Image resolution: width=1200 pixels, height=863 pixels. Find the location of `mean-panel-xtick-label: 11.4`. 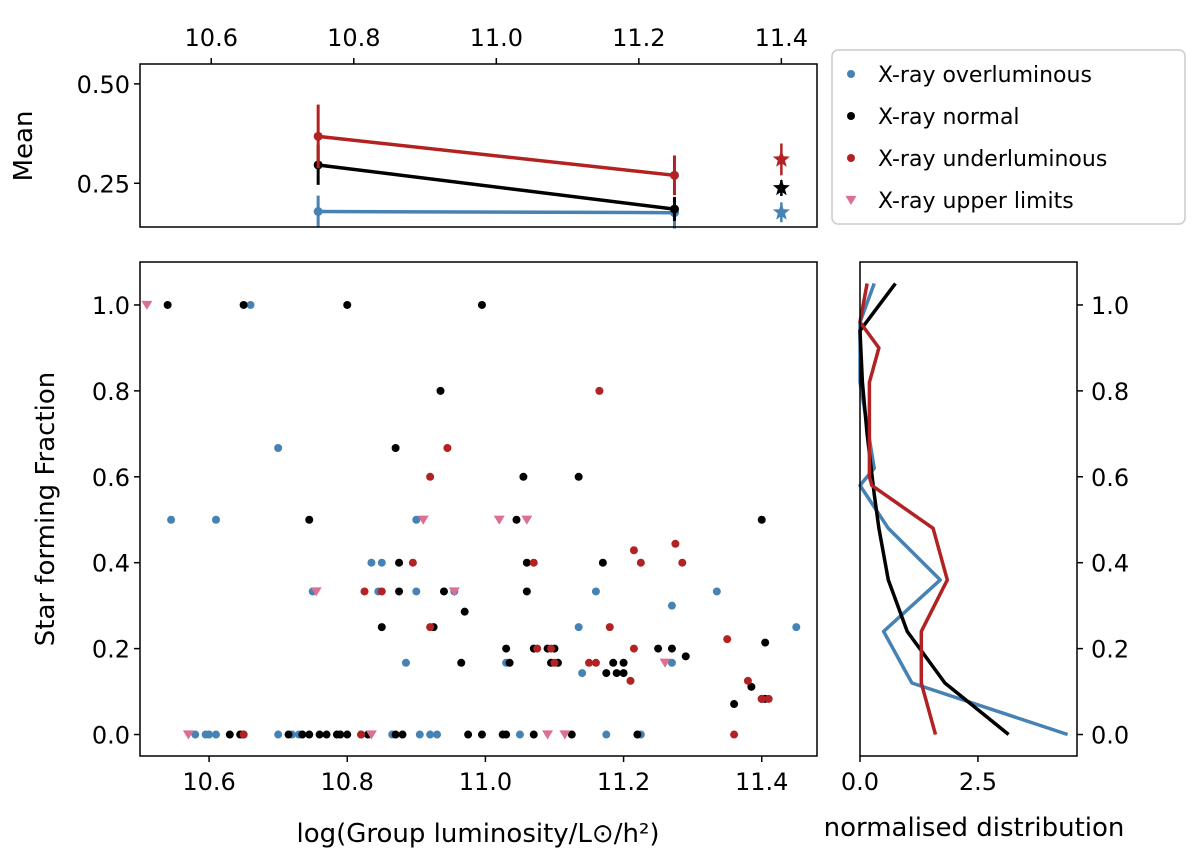

mean-panel-xtick-label: 11.4 is located at coordinates (781, 38).